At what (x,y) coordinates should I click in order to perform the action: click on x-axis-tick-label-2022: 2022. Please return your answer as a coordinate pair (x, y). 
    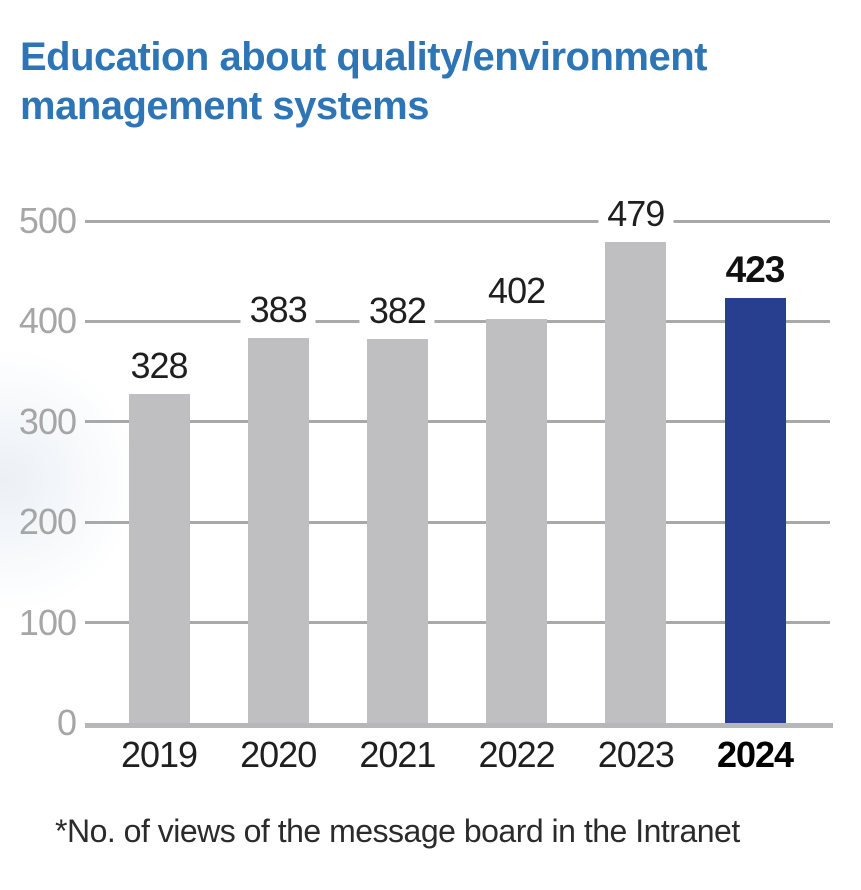
    Looking at the image, I should click on (517, 754).